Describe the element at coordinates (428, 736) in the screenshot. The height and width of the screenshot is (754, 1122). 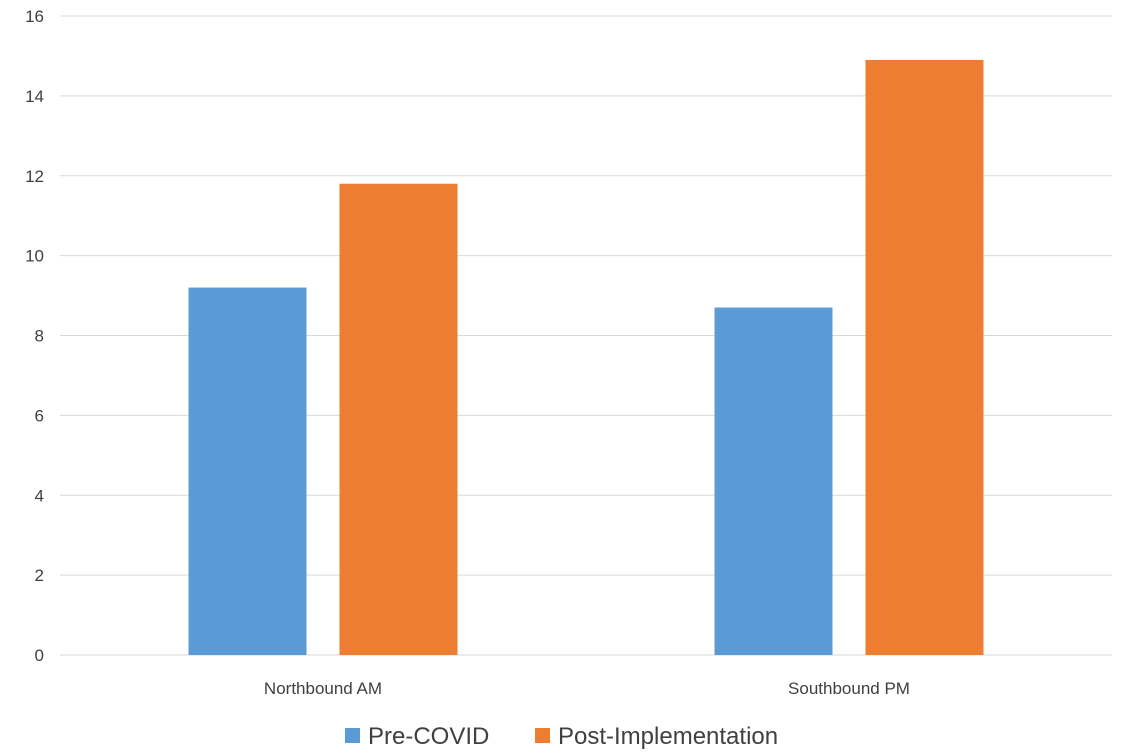
I see `legend-label: Pre-COVID` at that location.